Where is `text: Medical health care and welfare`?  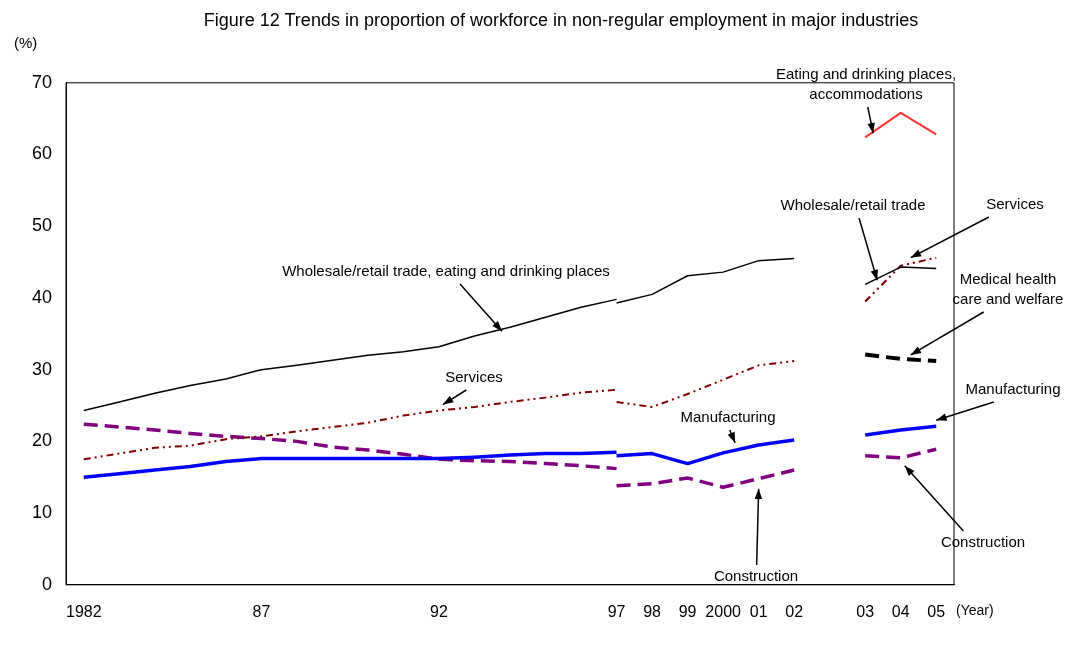 text: Medical health care and welfare is located at coordinates (1008, 289).